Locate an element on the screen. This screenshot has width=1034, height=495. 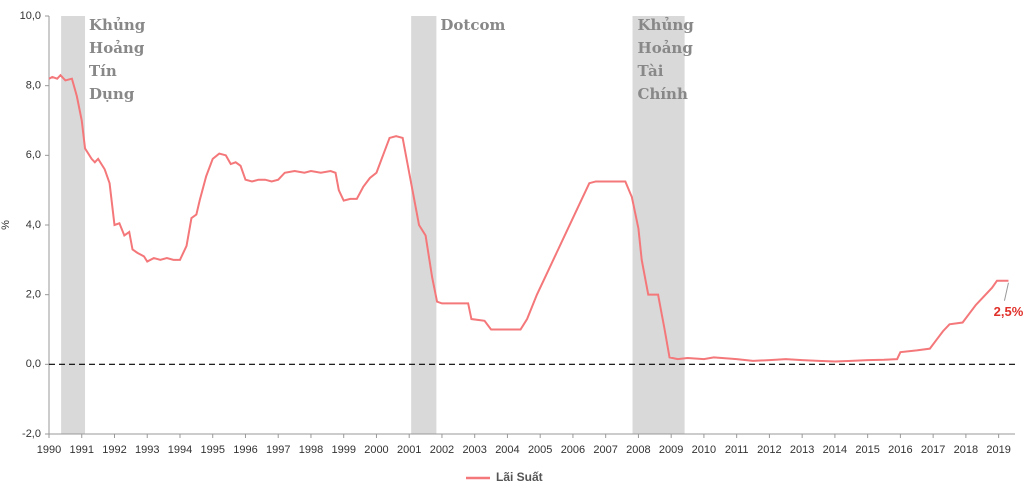
x-tick-label: 2003 is located at coordinates (474, 450).